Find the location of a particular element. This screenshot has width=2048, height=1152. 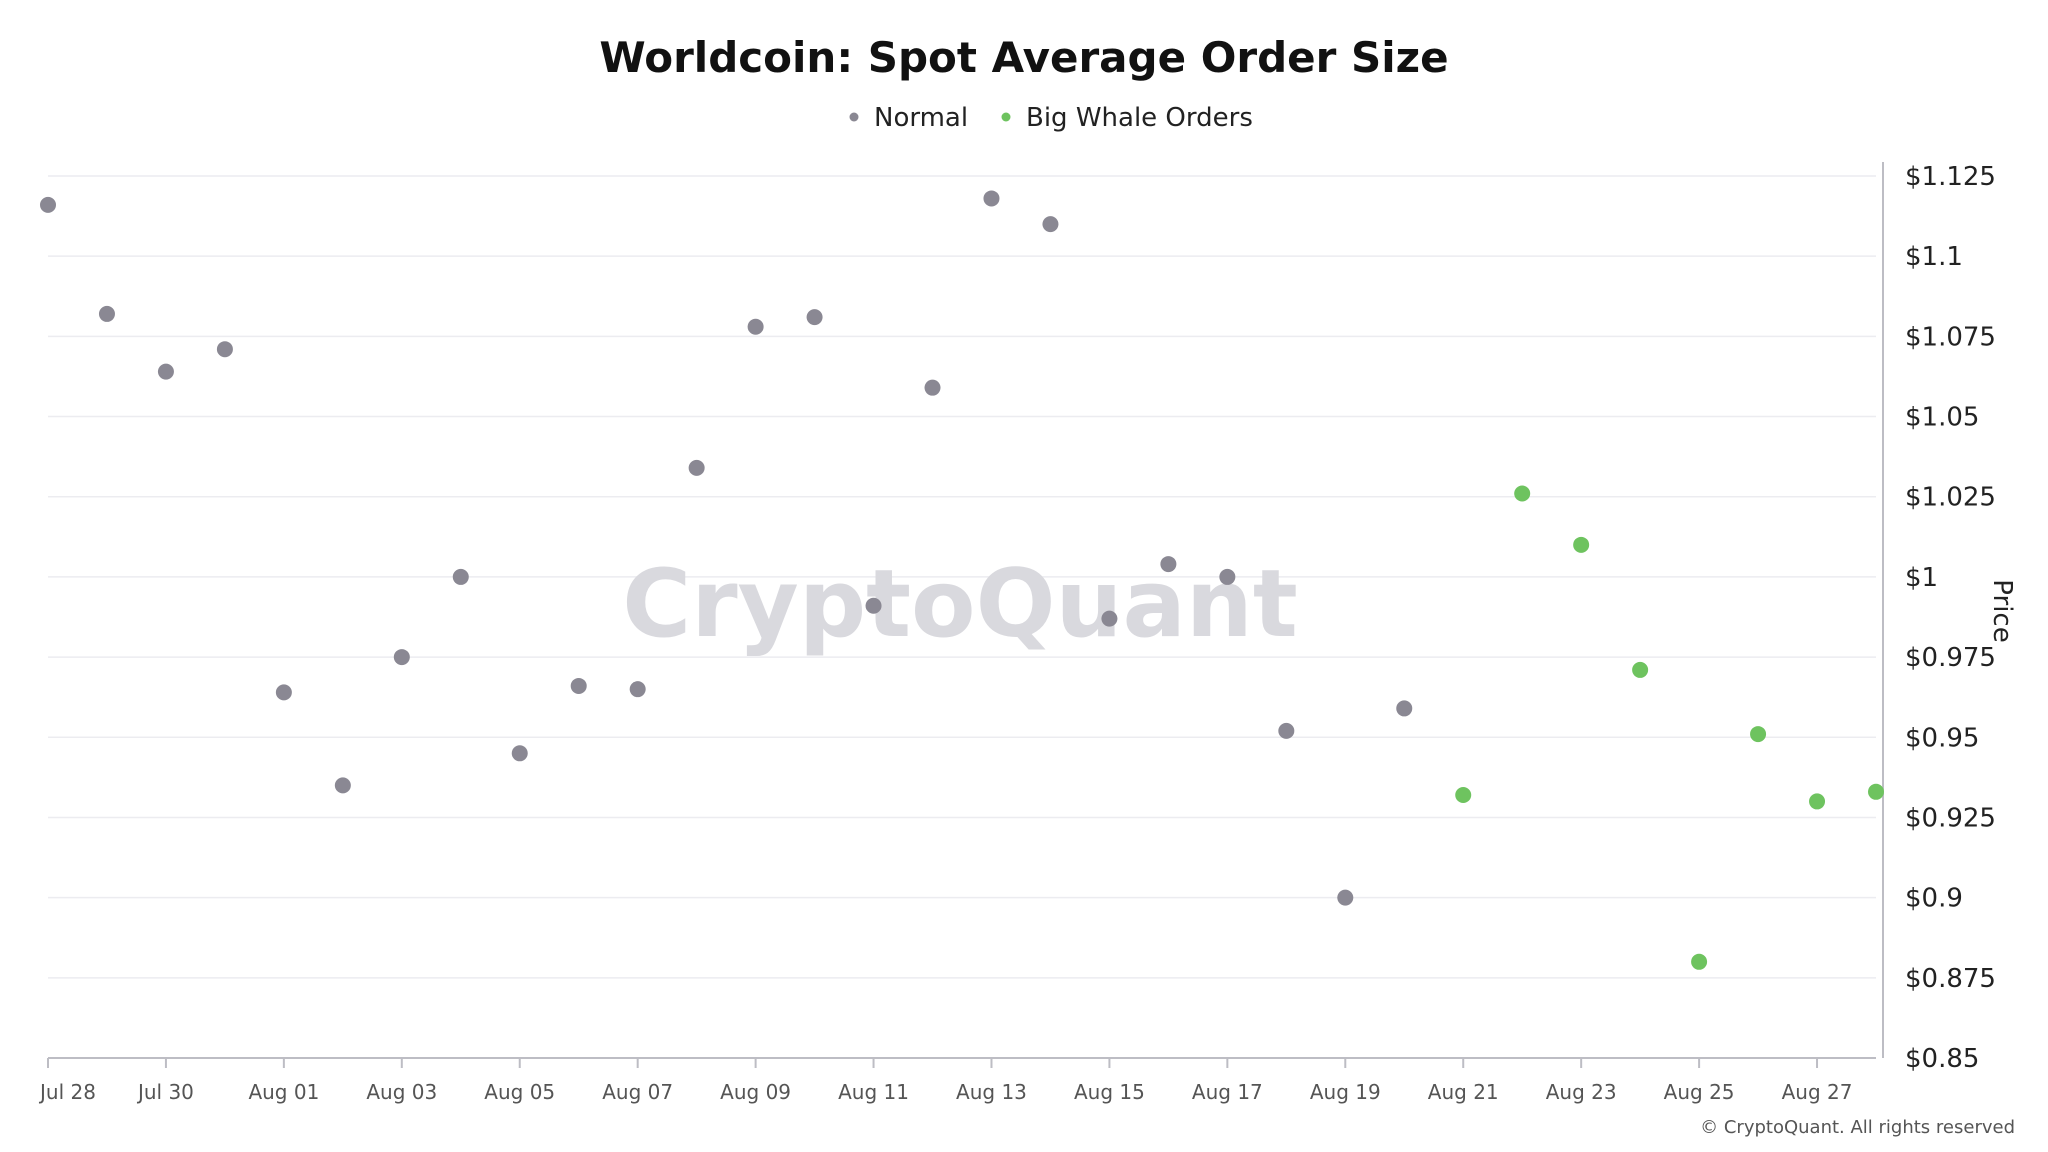

x-tick-label: Jul 28 is located at coordinates (67, 1092).